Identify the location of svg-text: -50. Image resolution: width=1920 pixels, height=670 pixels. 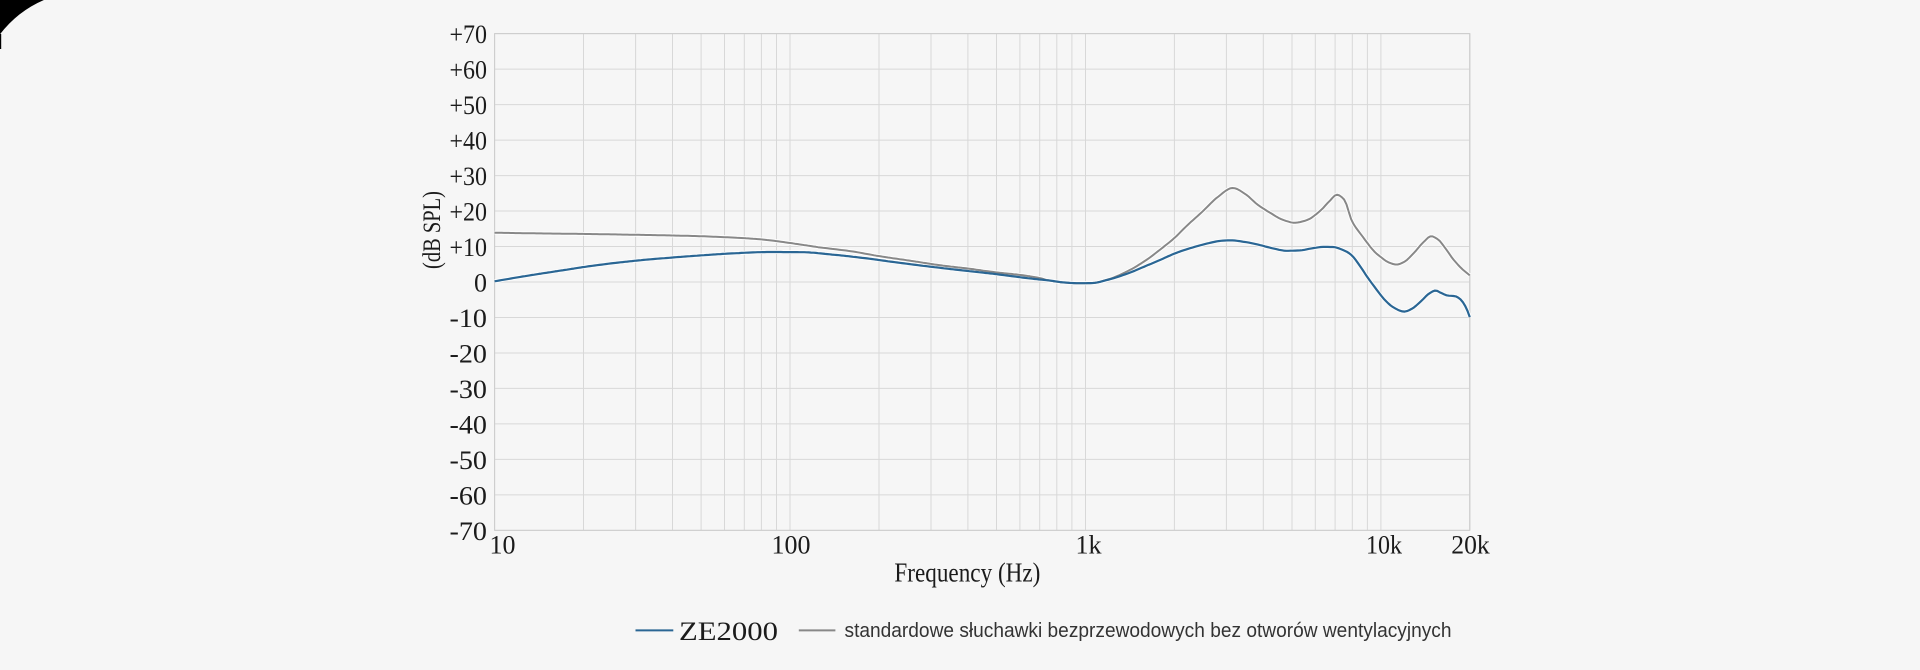
(469, 460).